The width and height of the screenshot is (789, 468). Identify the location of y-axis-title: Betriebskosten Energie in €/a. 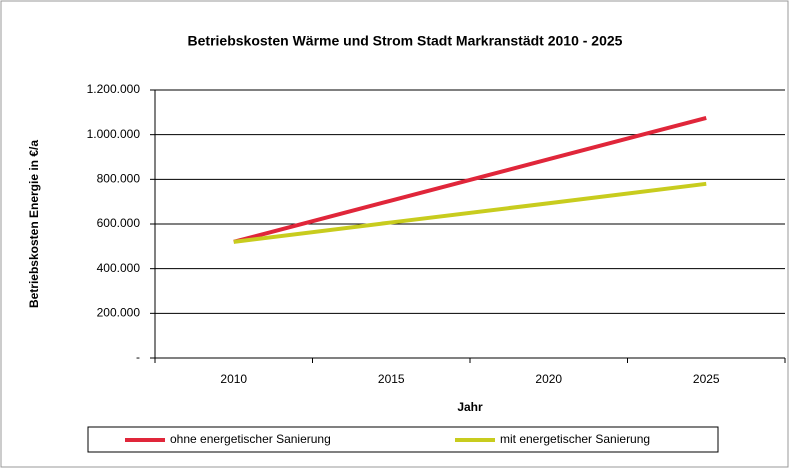
(34, 224).